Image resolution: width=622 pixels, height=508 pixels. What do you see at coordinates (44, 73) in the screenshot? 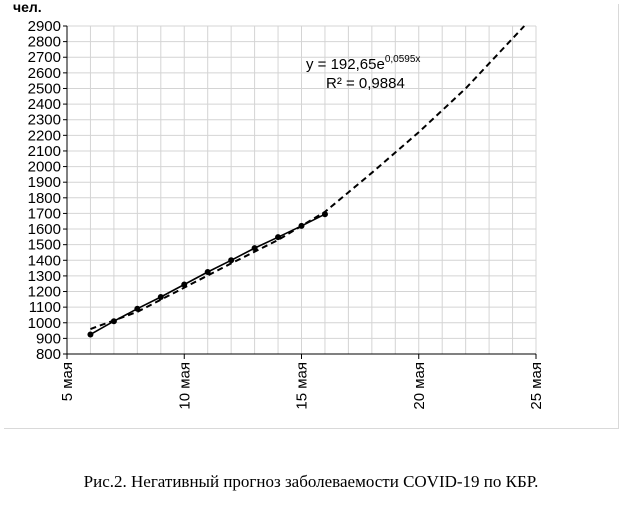
I see `y-tick-label: 2600` at bounding box center [44, 73].